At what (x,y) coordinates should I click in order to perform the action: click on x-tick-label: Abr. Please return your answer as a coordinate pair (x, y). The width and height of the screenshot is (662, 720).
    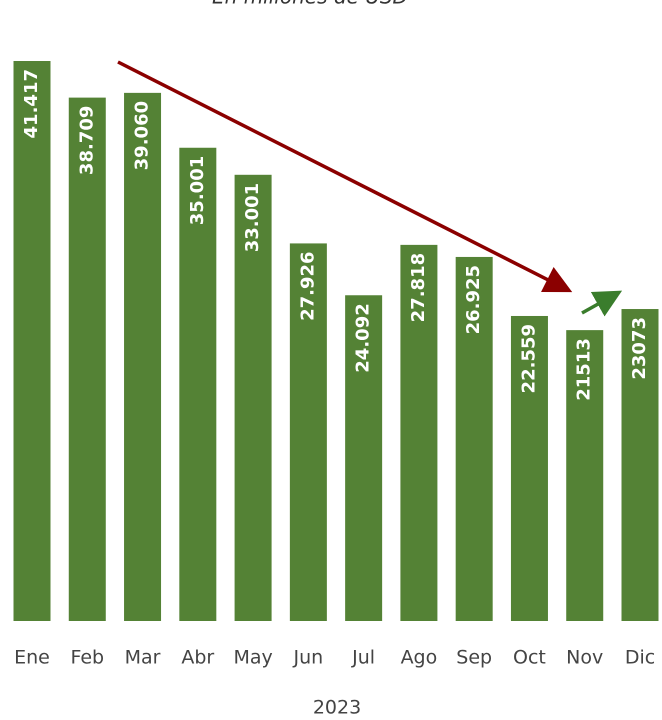
    Looking at the image, I should click on (197, 658).